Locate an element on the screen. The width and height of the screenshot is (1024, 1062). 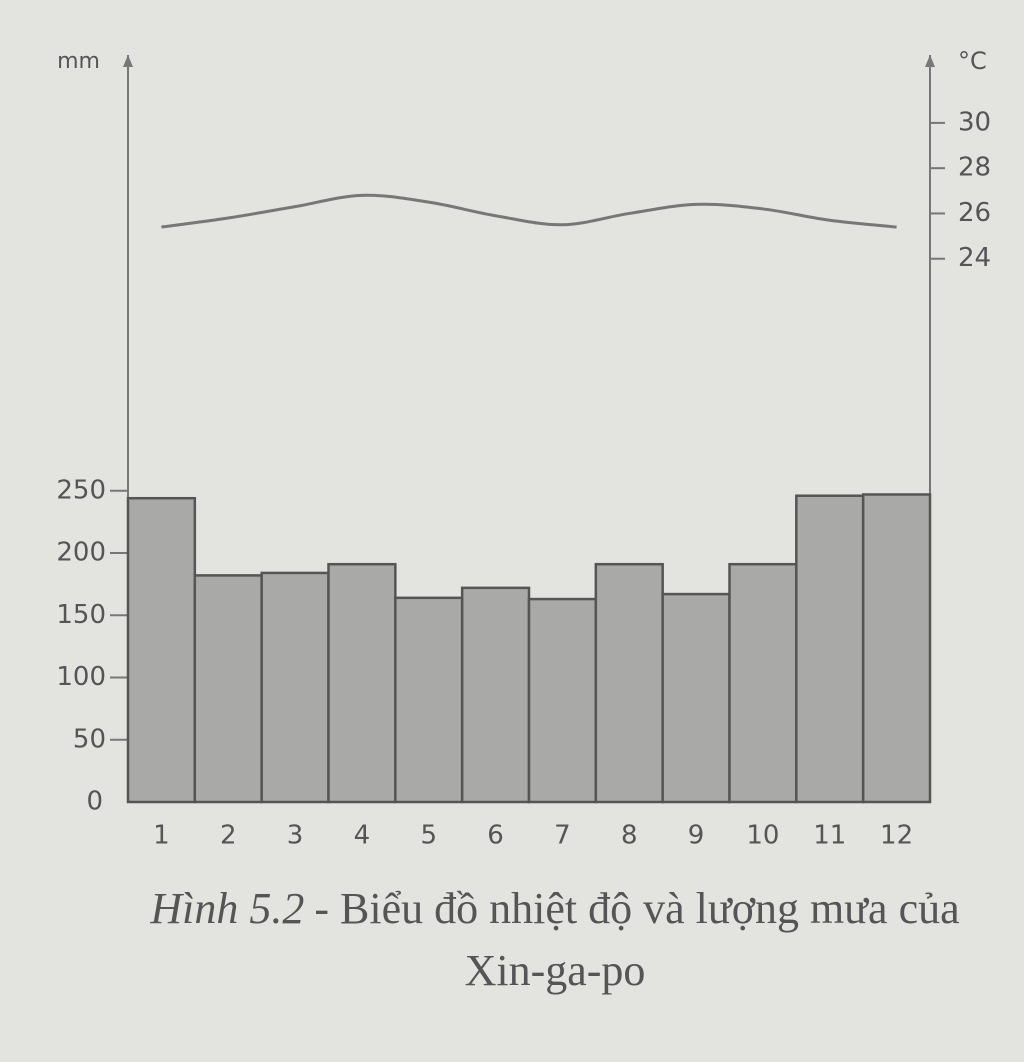
y-tick-label: 50 is located at coordinates (89, 739).